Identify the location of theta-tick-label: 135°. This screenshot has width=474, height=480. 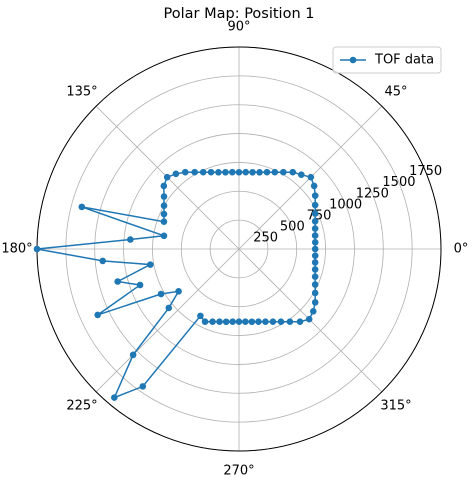
(81, 92).